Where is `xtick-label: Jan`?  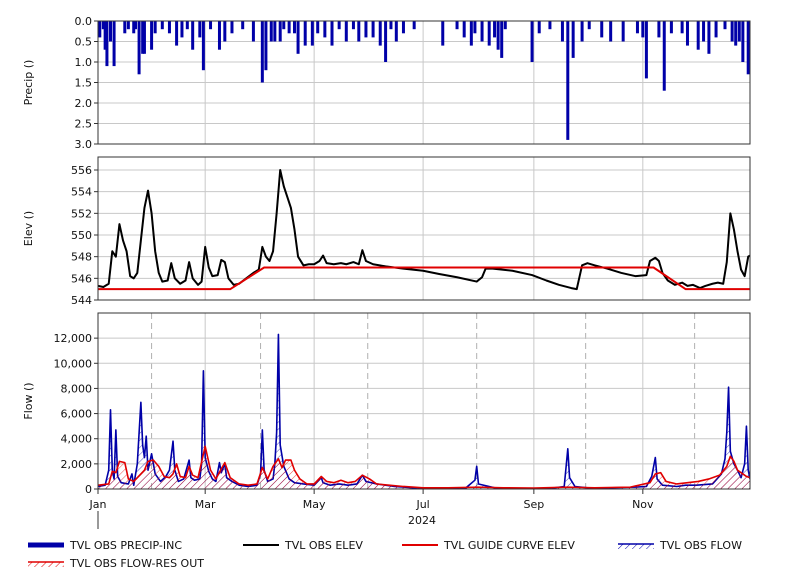
xtick-label: Jan is located at coordinates (98, 504).